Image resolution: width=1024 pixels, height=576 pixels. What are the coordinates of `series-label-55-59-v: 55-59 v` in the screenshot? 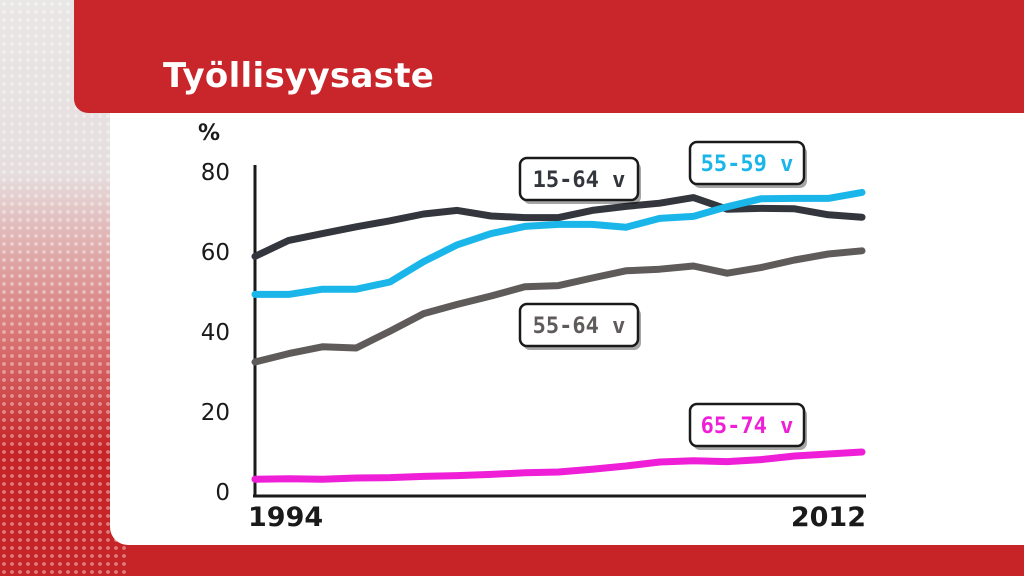 It's located at (747, 164).